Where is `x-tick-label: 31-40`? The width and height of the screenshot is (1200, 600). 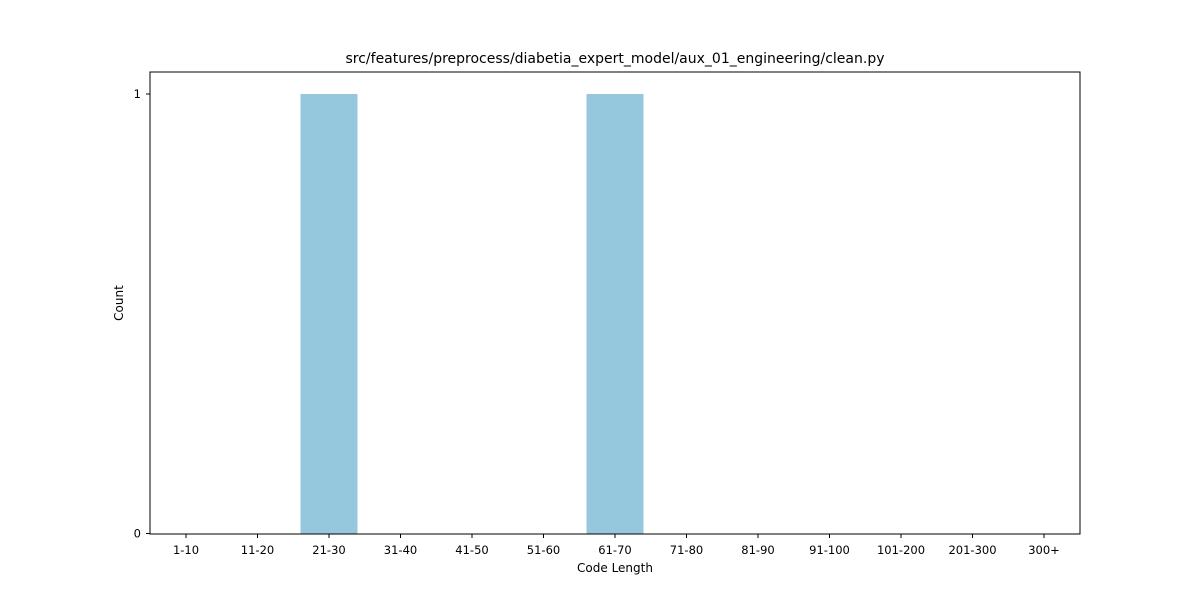
x-tick-label: 31-40 is located at coordinates (400, 550).